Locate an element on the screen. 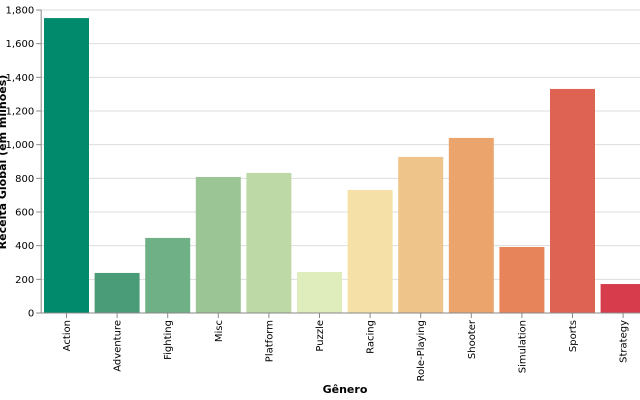 This screenshot has width=640, height=400. x-tick-label: Role-Playing is located at coordinates (421, 350).